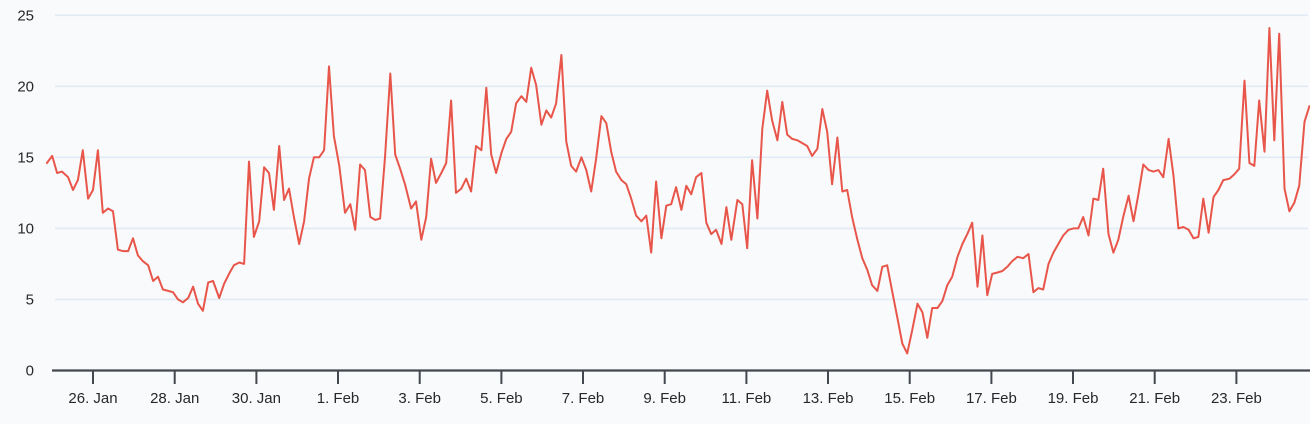 The image size is (1310, 424). Describe the element at coordinates (30, 300) in the screenshot. I see `y-axis-tick-label: 5` at that location.